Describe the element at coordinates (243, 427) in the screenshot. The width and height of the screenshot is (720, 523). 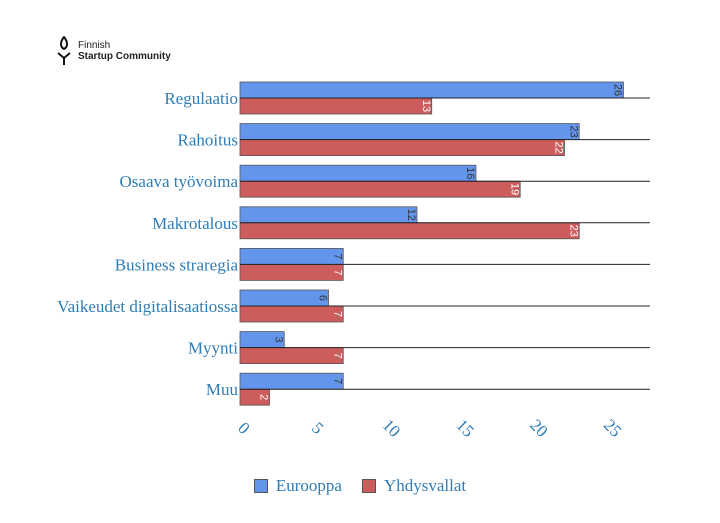
I see `x-tick-label: 0` at that location.